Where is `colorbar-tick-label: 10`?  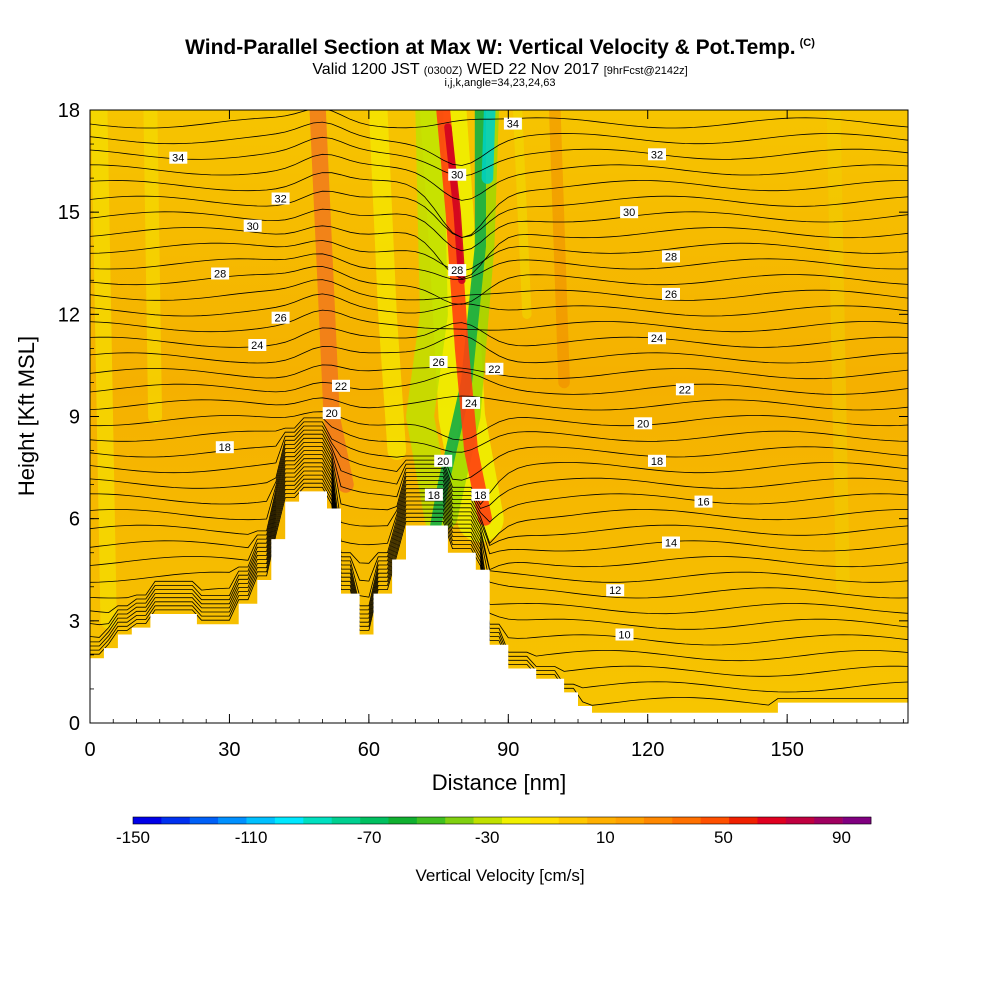 colorbar-tick-label: 10 is located at coordinates (605, 837).